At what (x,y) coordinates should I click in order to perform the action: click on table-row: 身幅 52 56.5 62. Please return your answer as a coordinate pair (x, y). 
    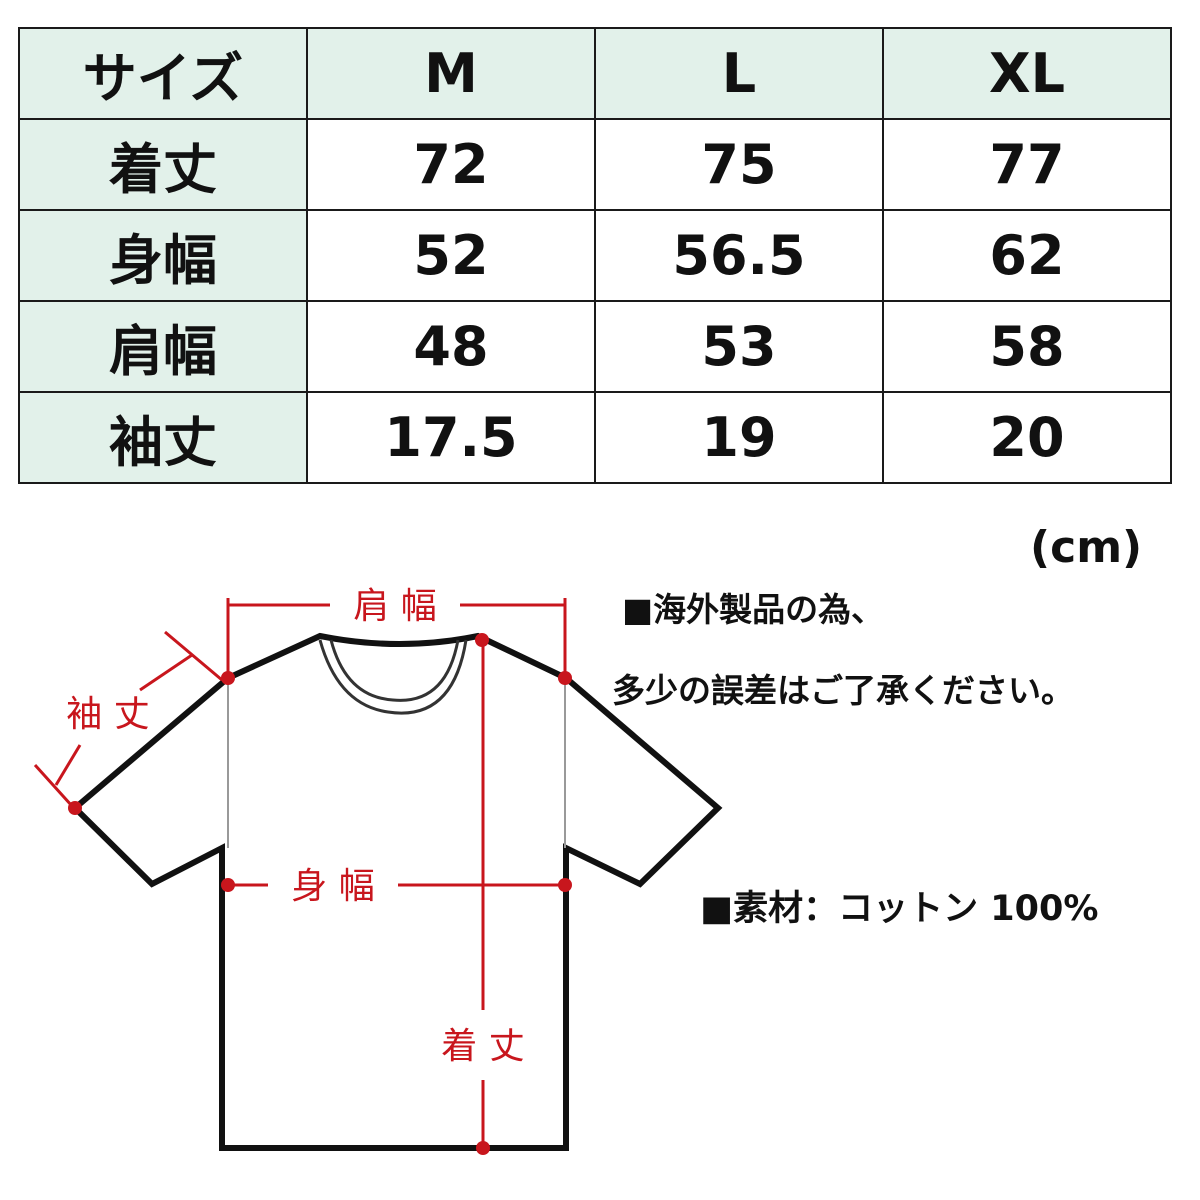
    Looking at the image, I should click on (595, 255).